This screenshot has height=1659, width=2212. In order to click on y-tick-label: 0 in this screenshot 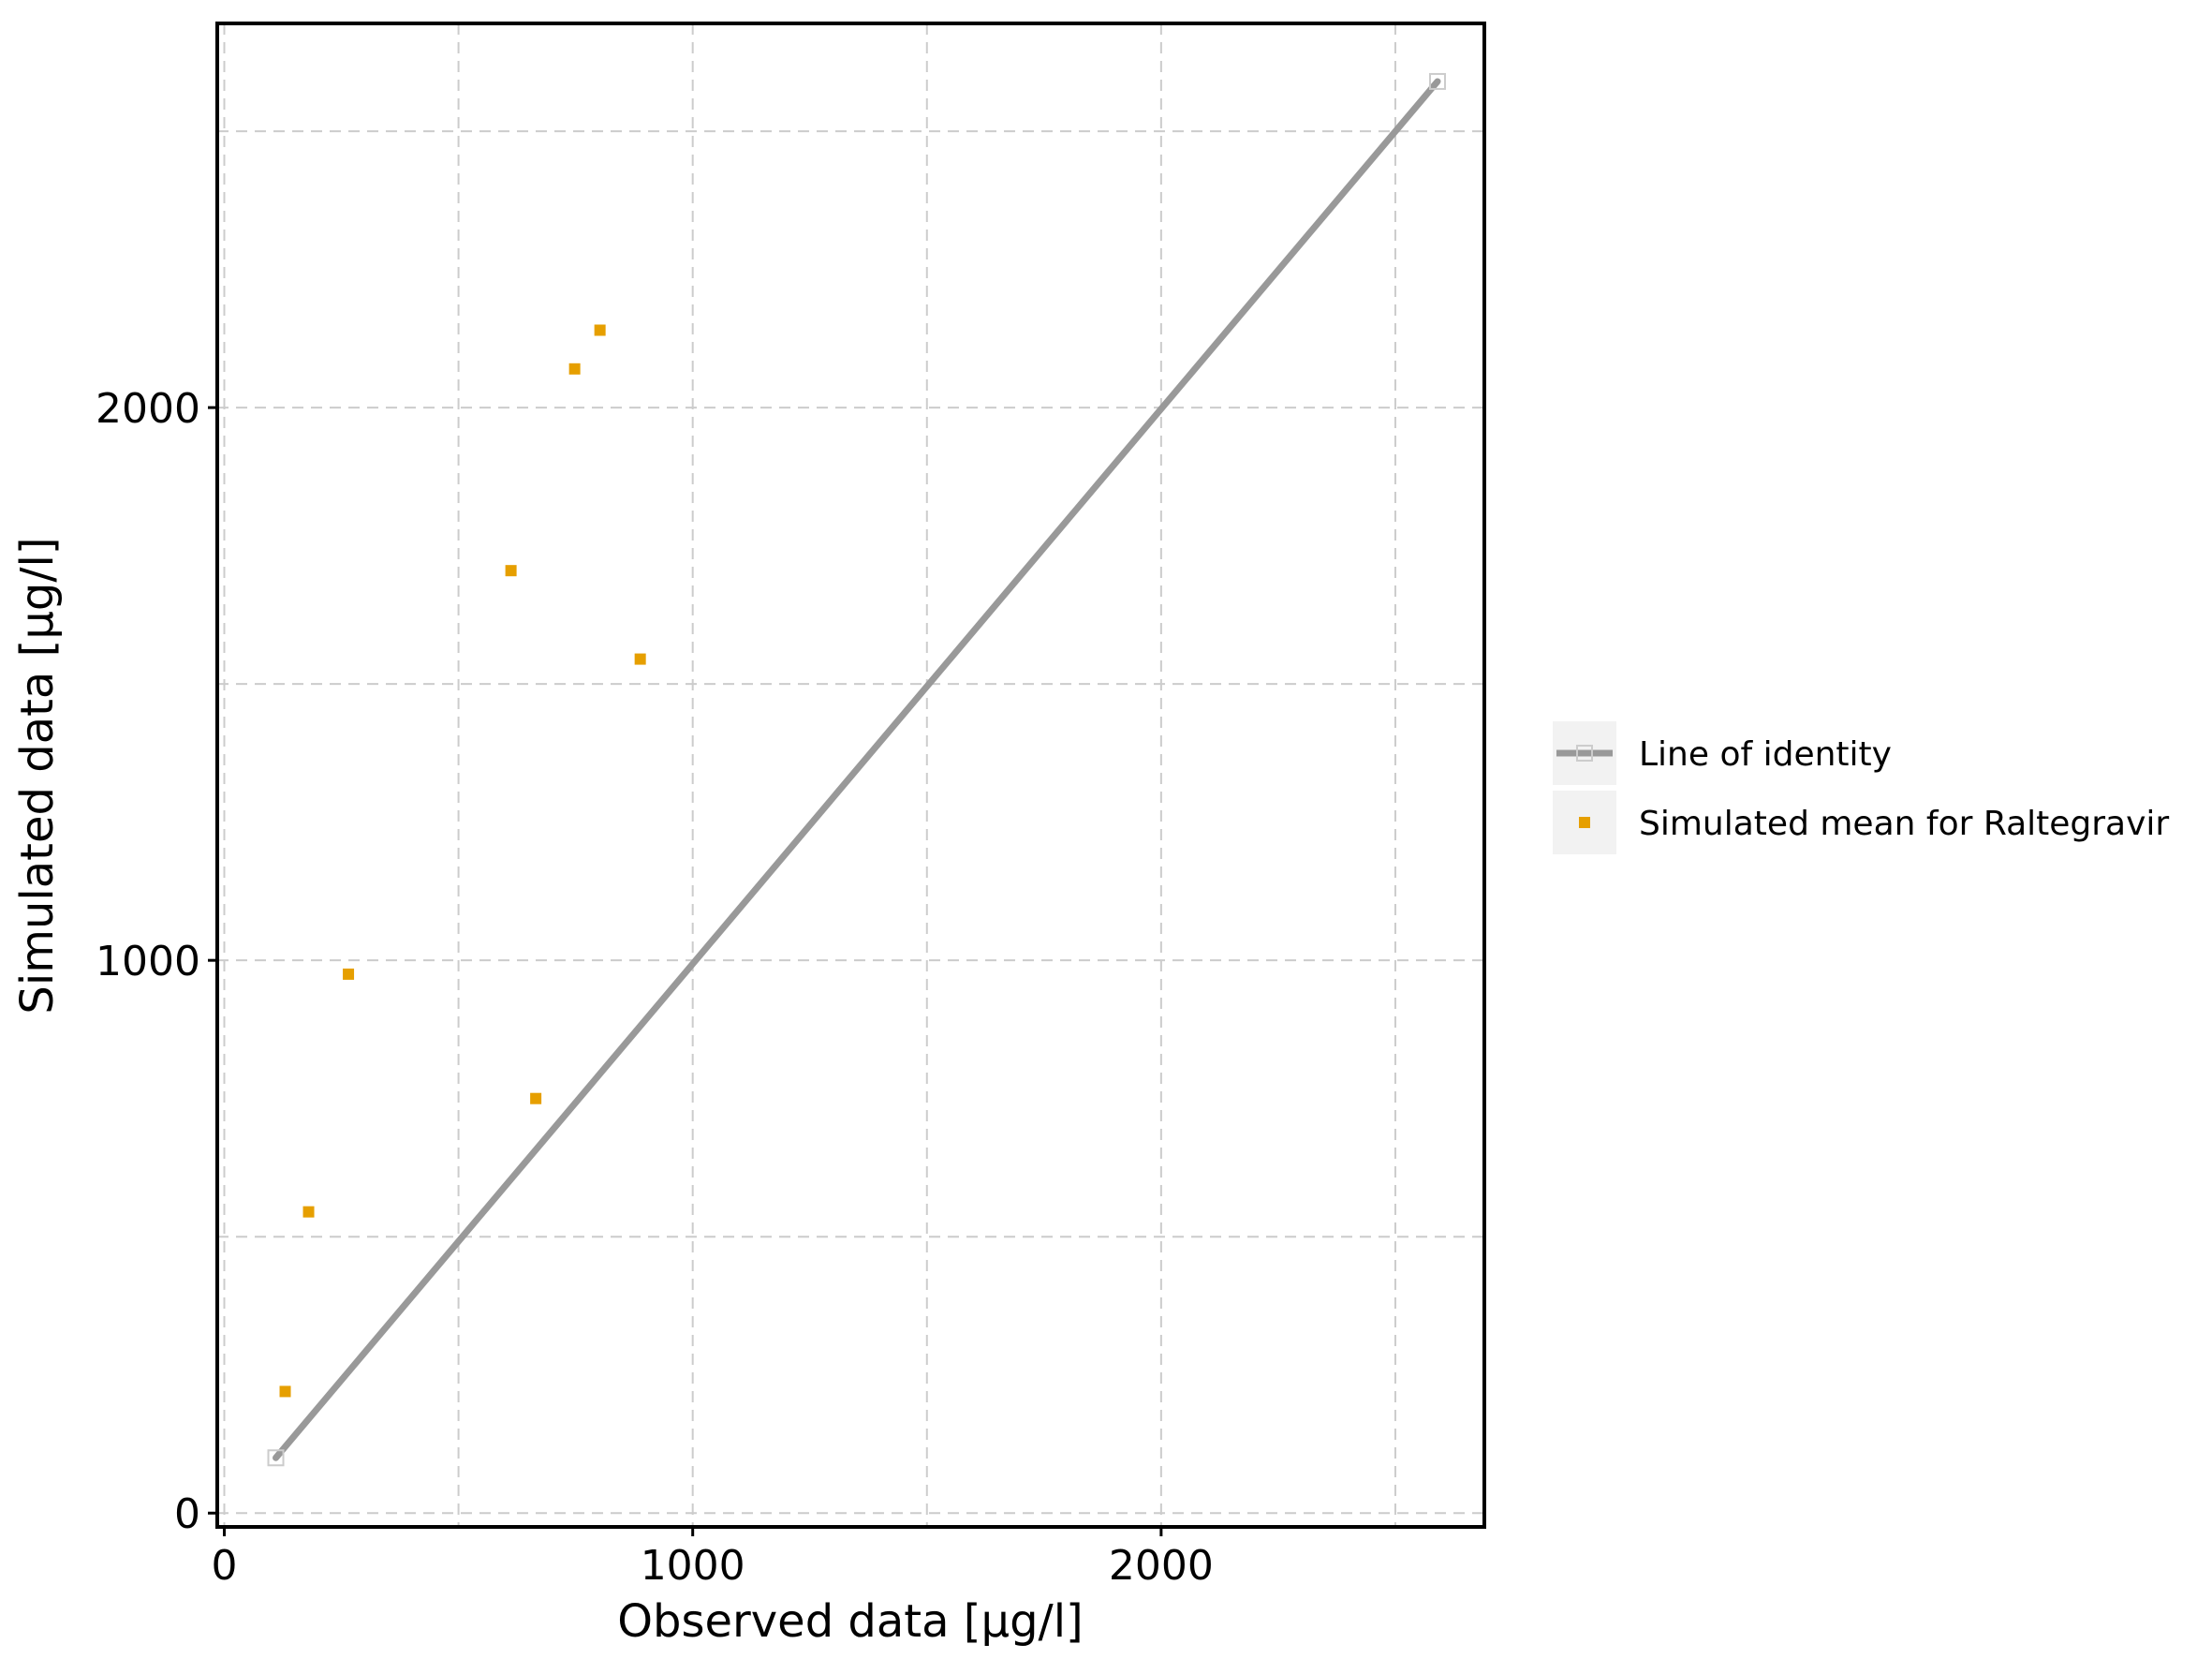, I will do `click(187, 1514)`.